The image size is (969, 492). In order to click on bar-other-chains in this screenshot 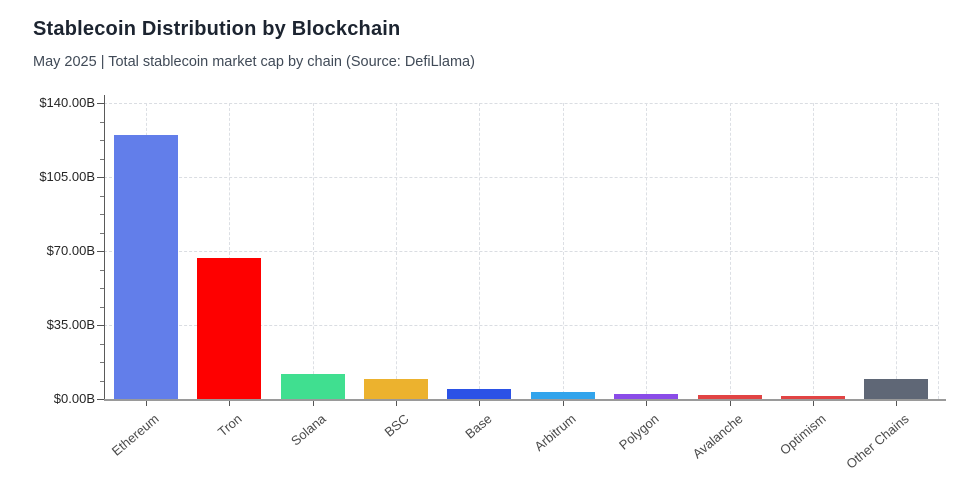, I will do `click(896, 388)`.